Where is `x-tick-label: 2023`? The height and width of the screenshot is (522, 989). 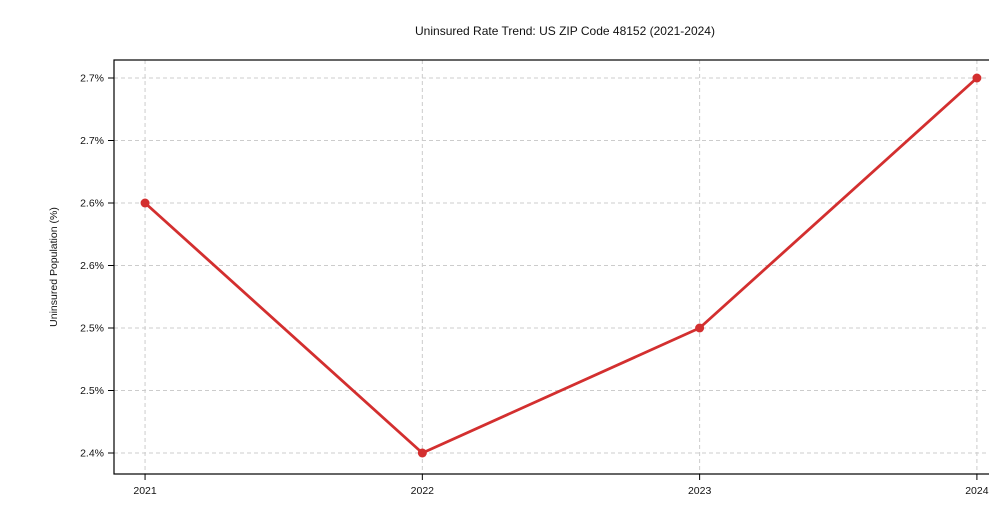 x-tick-label: 2023 is located at coordinates (700, 491).